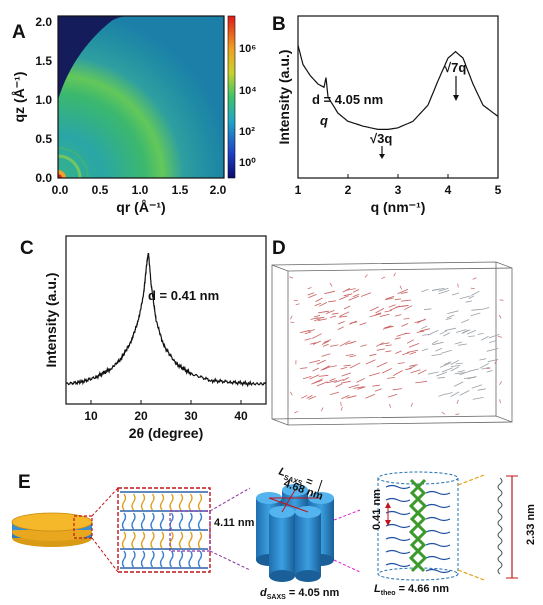 Image resolution: width=543 pixels, height=605 pixels. What do you see at coordinates (166, 433) in the screenshot?
I see `c-xlabel: 2θ (degree)` at bounding box center [166, 433].